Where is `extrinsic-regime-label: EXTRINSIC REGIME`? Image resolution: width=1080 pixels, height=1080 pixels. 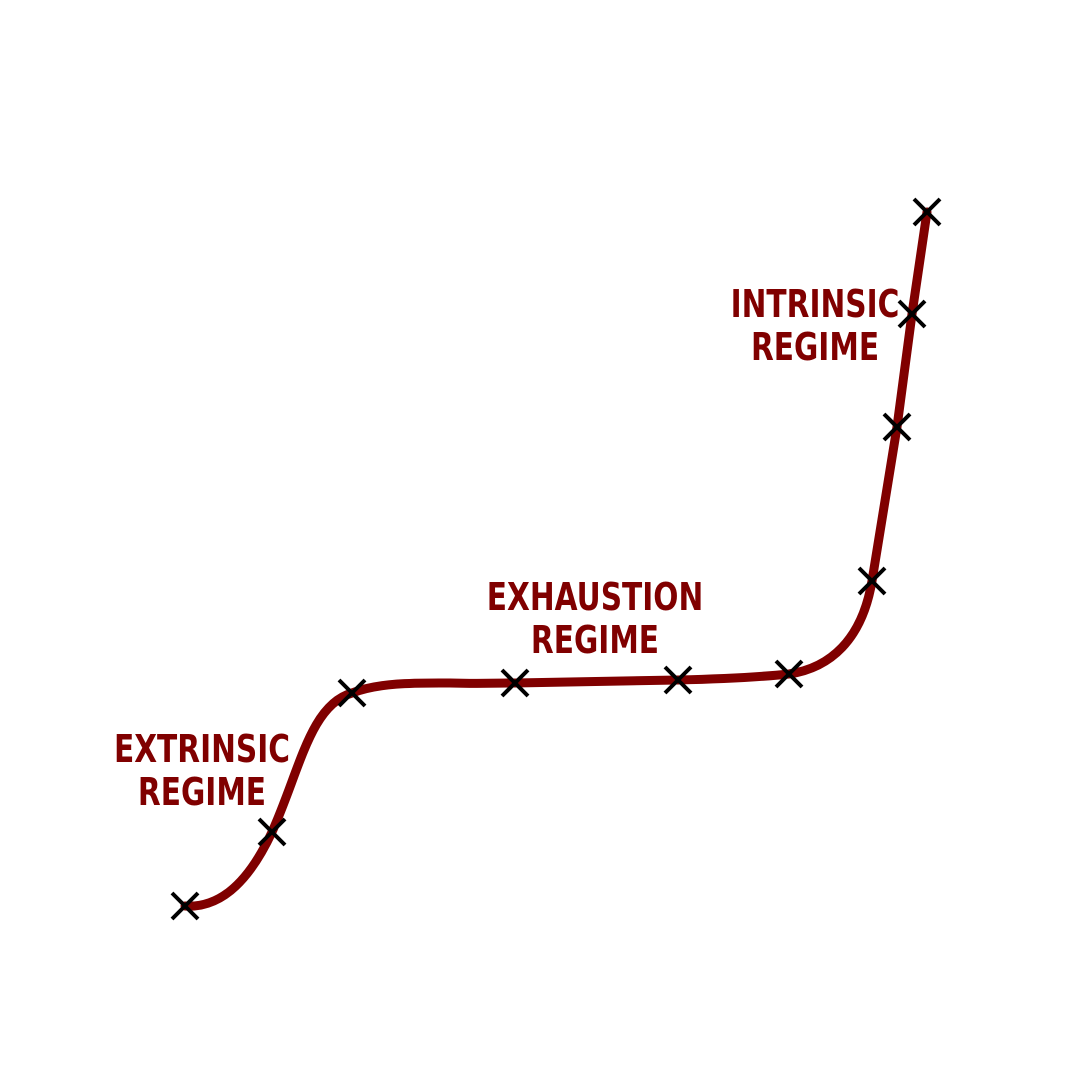
extrinsic-regime-label: EXTRINSIC REGIME is located at coordinates (202, 771).